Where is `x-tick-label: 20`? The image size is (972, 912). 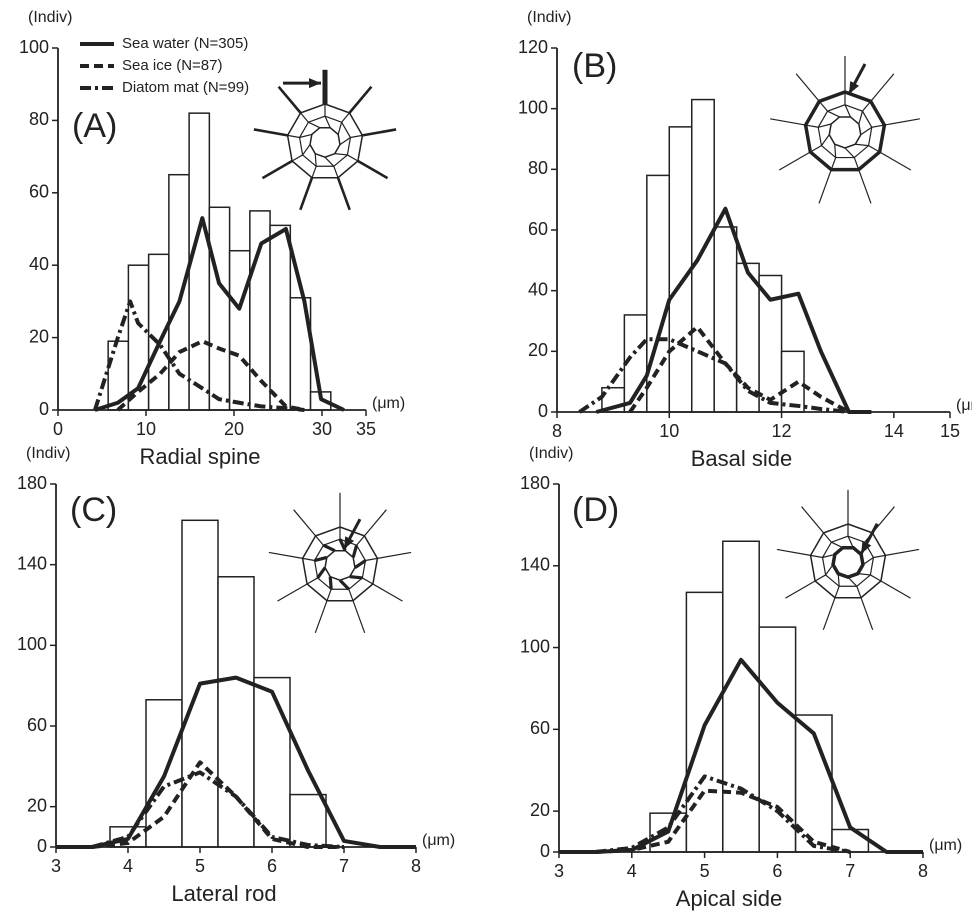
x-tick-label: 20 is located at coordinates (234, 429).